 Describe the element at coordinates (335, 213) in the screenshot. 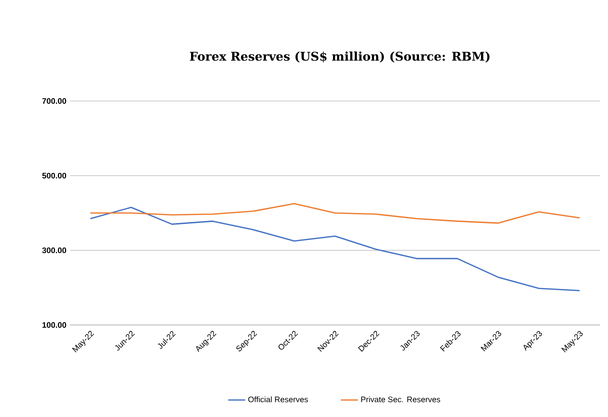

I see `line-series` at that location.